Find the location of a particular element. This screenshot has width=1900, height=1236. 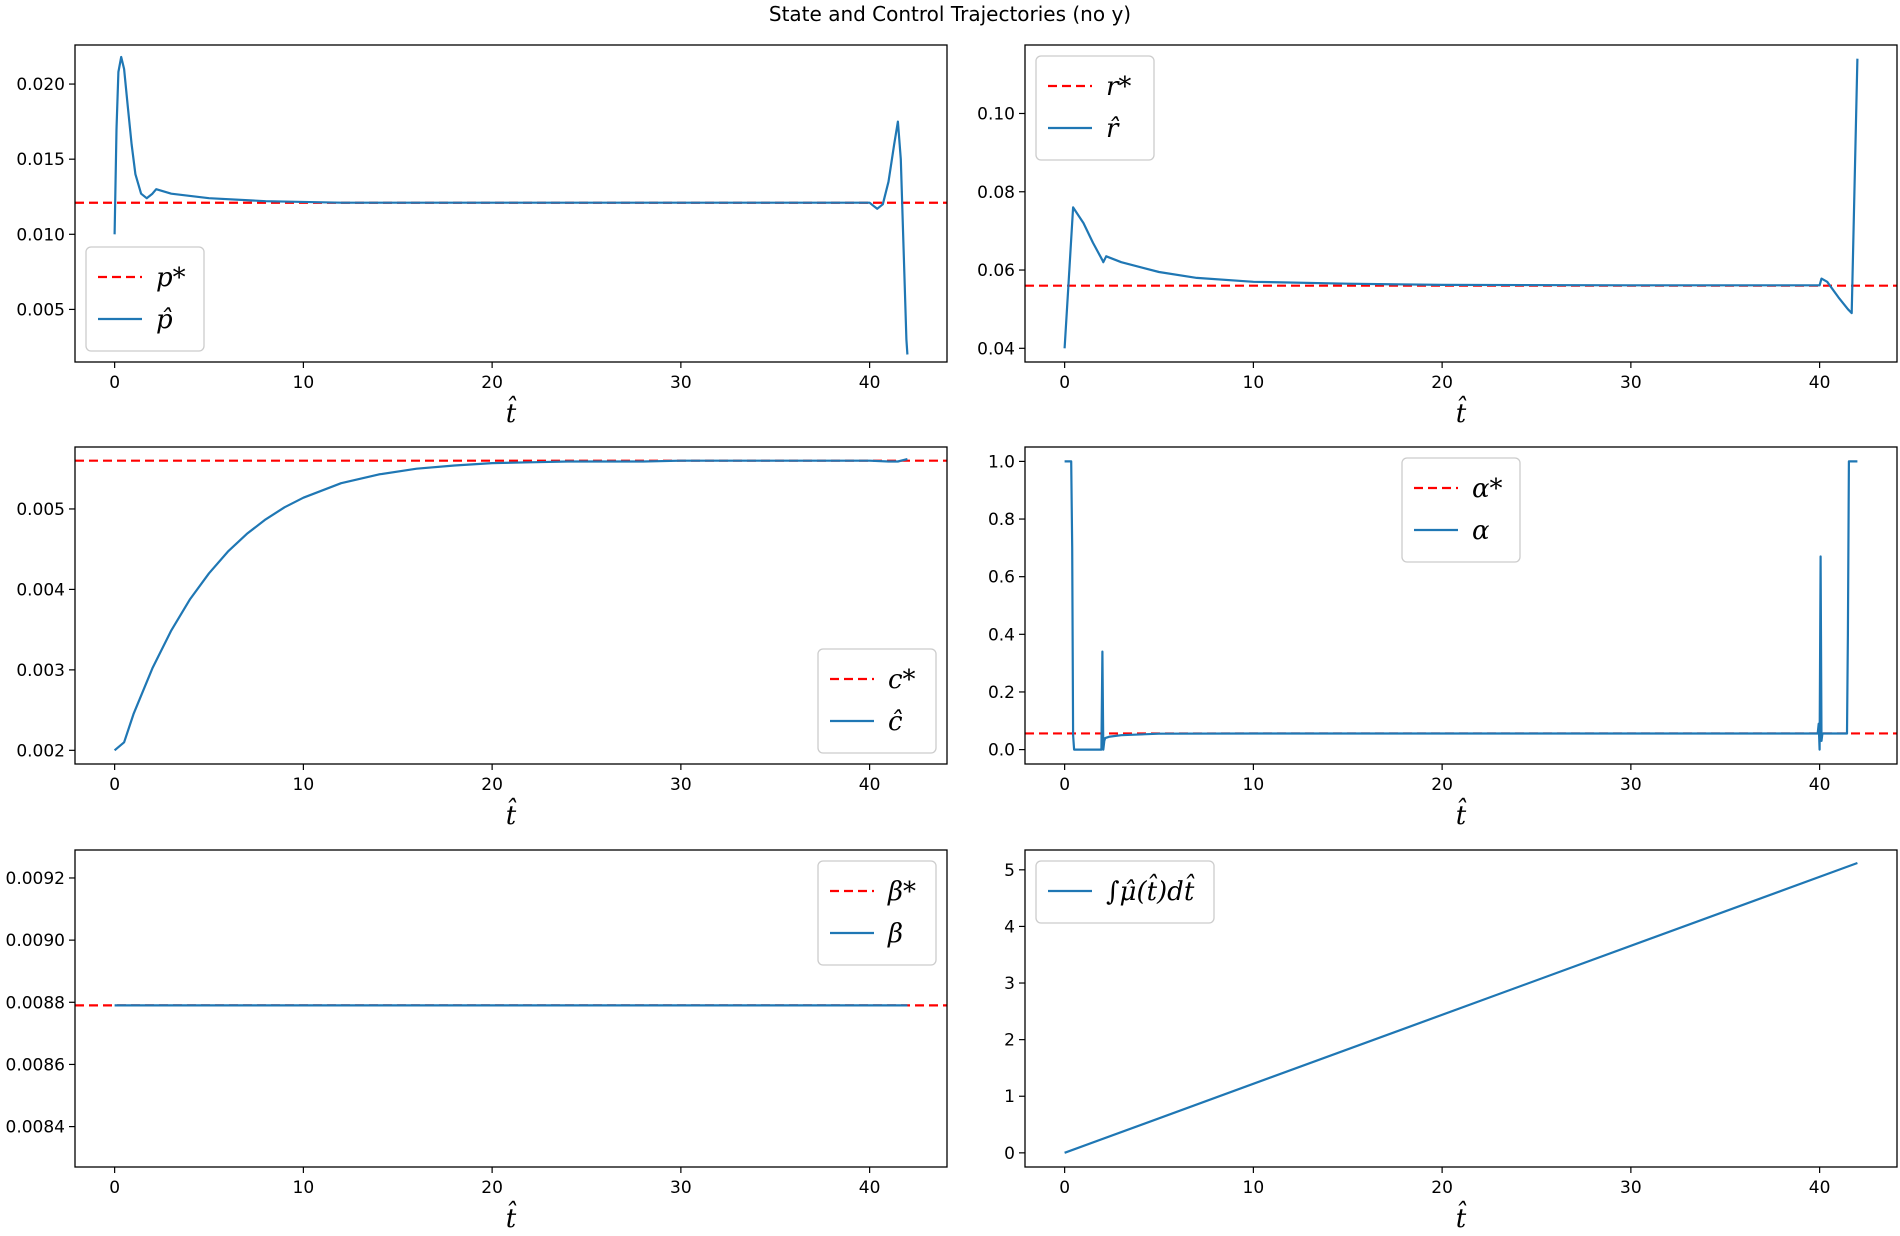

y-tick-label: 0.010 is located at coordinates (40, 235).